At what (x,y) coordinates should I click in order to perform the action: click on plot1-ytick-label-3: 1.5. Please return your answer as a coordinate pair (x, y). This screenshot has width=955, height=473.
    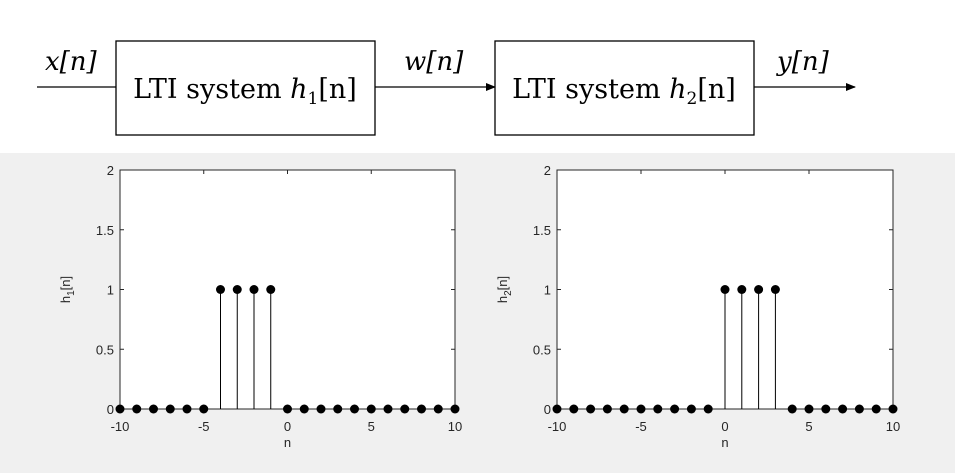
    Looking at the image, I should click on (105, 230).